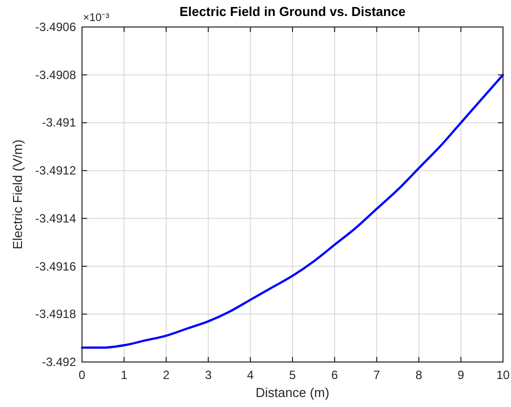 The width and height of the screenshot is (511, 407). I want to click on x-tick-label: 9, so click(461, 375).